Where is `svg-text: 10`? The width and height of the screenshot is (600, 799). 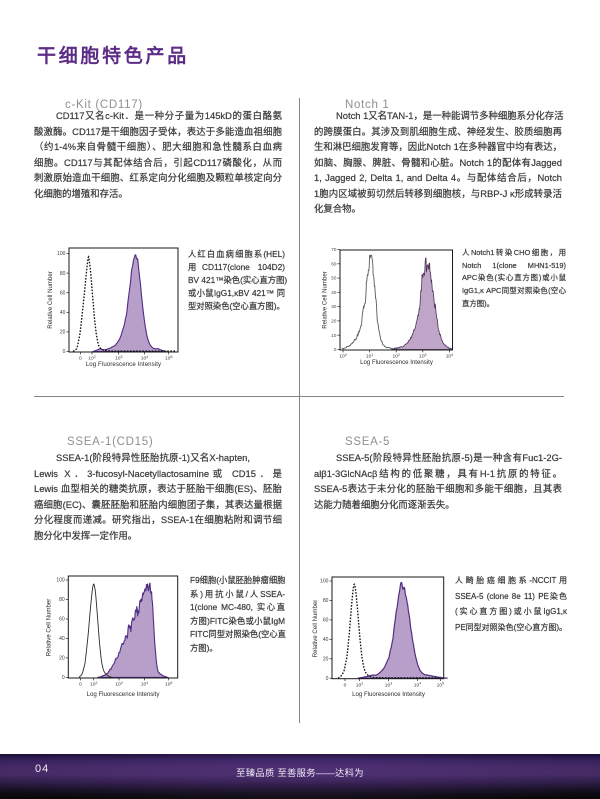 svg-text: 10 is located at coordinates (334, 335).